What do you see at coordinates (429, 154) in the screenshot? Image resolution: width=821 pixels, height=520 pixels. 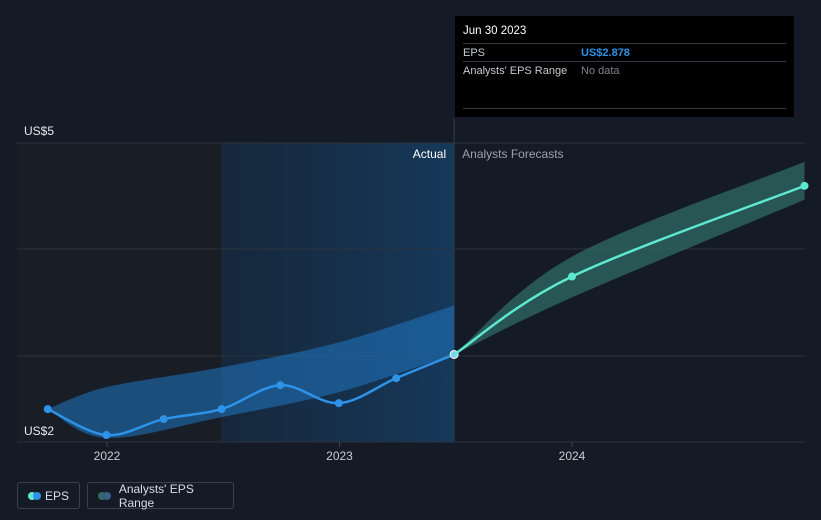 I see `section-label-actual: Actual` at bounding box center [429, 154].